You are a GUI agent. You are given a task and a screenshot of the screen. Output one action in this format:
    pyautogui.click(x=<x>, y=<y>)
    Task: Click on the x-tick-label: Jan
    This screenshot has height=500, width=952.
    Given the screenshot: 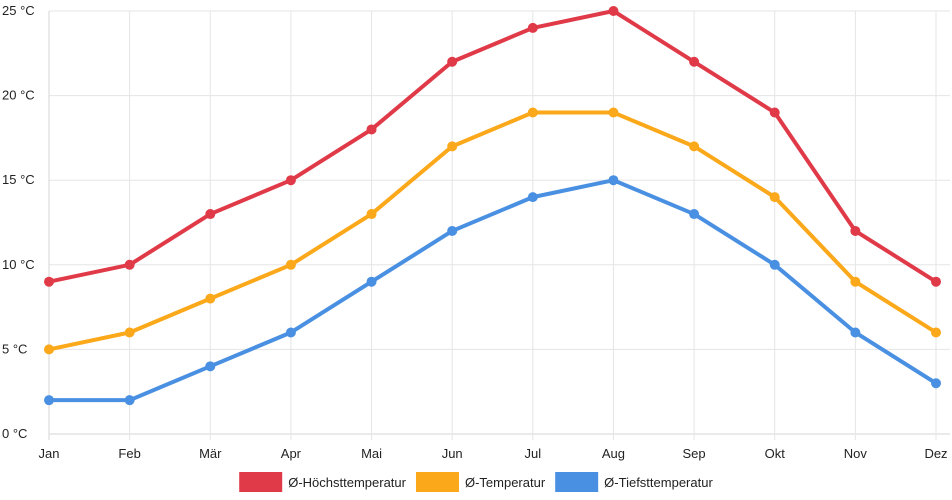 What is the action you would take?
    pyautogui.click(x=49, y=453)
    